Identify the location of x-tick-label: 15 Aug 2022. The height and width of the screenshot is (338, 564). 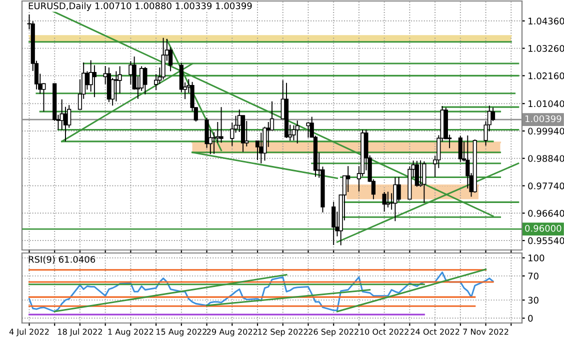
(181, 332).